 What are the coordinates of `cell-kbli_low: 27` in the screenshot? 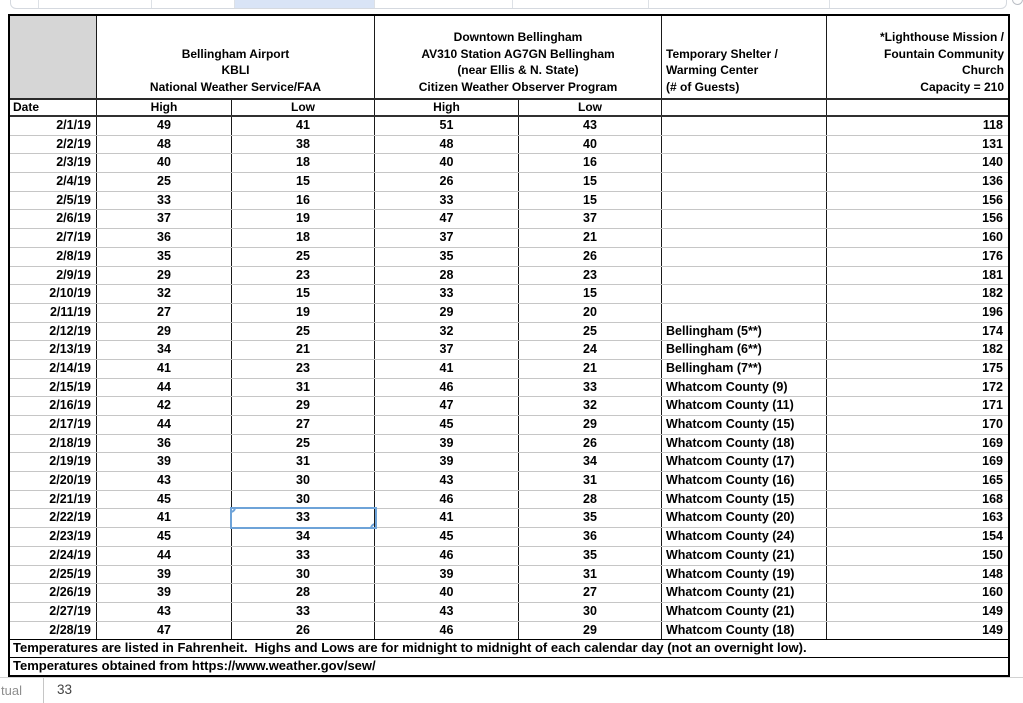 It's located at (303, 425).